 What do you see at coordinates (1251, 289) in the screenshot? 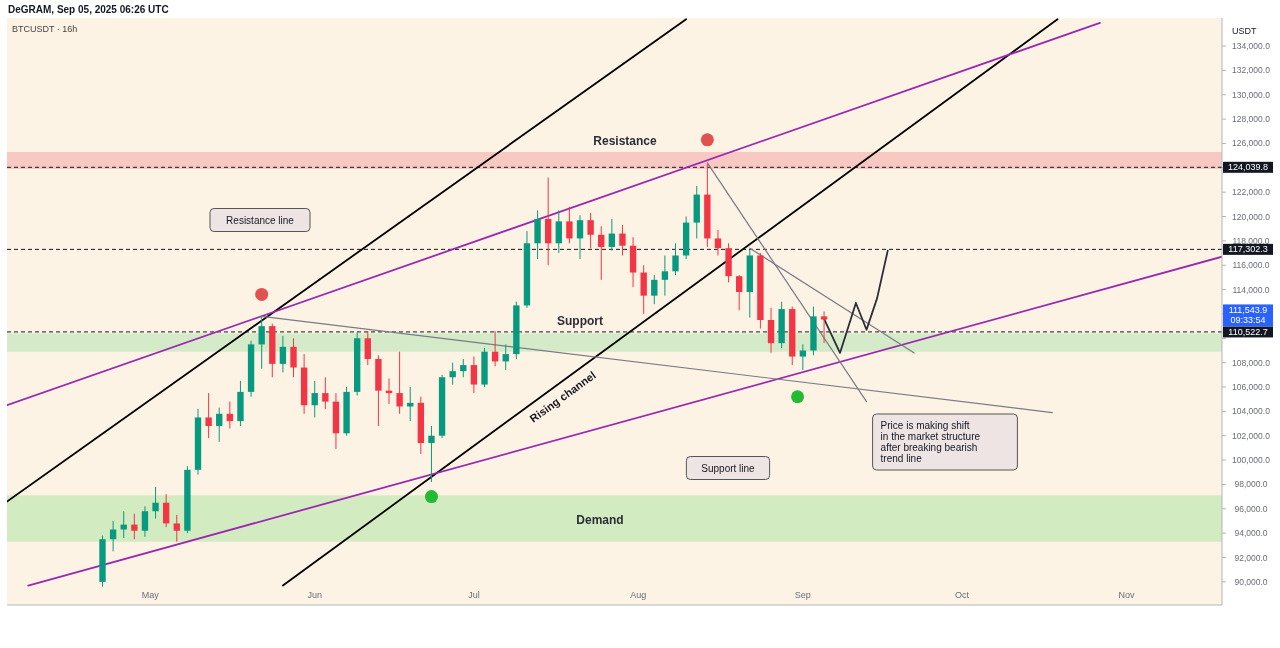
I see `y-tick-label: 114,000.0` at bounding box center [1251, 289].